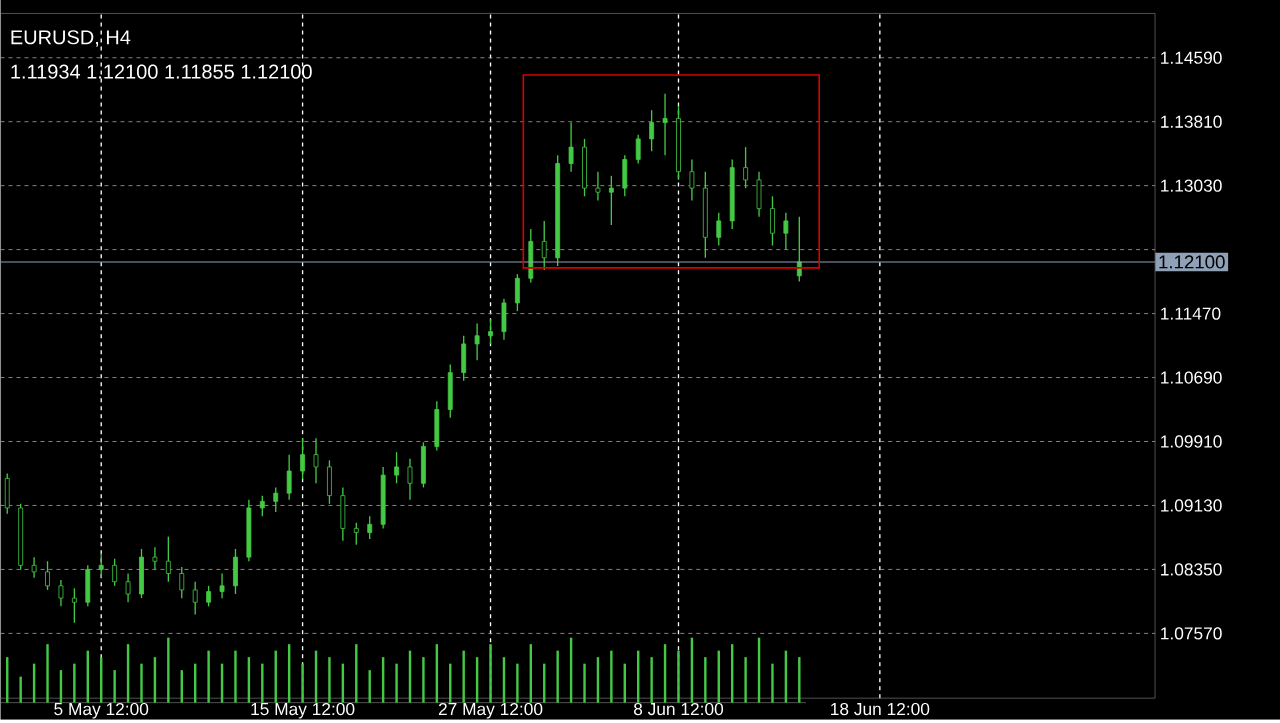  What do you see at coordinates (1191, 121) in the screenshot?
I see `y-tick-label: 1.13810` at bounding box center [1191, 121].